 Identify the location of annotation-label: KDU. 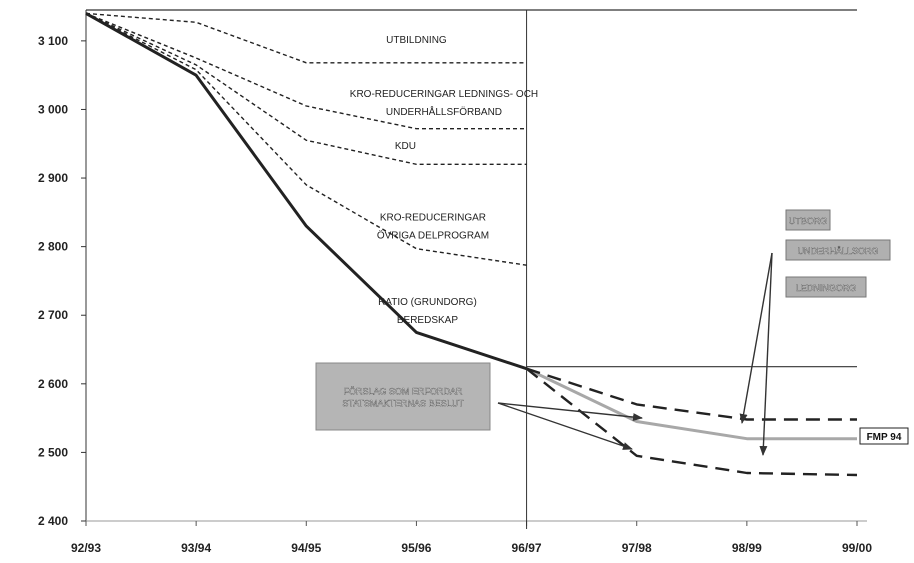
(405, 146).